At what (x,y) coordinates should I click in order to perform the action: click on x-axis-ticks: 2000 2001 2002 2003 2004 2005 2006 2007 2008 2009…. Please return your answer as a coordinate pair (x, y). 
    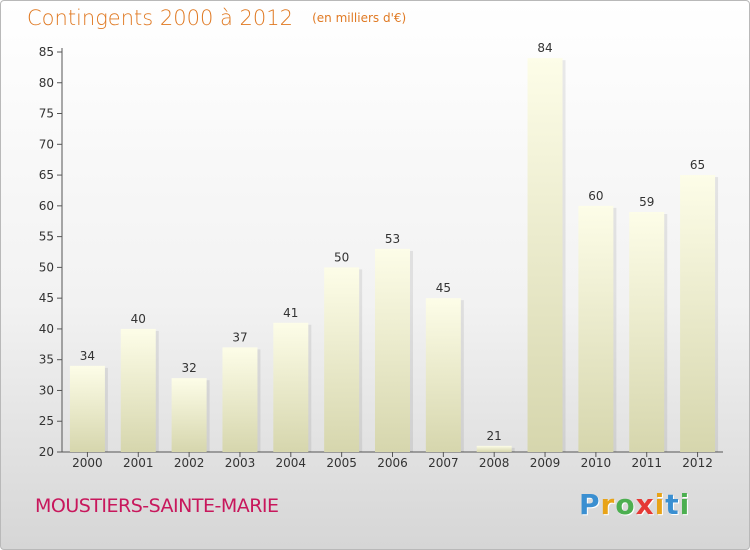
    Looking at the image, I should click on (392, 461).